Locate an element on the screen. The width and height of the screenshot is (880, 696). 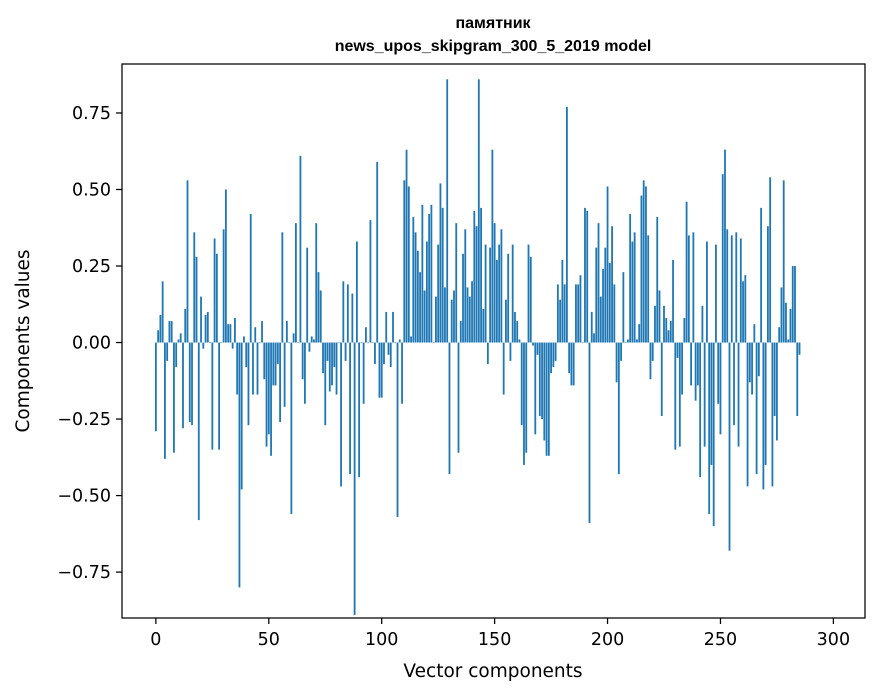
y-tick-label: −0.75 is located at coordinates (84, 573).